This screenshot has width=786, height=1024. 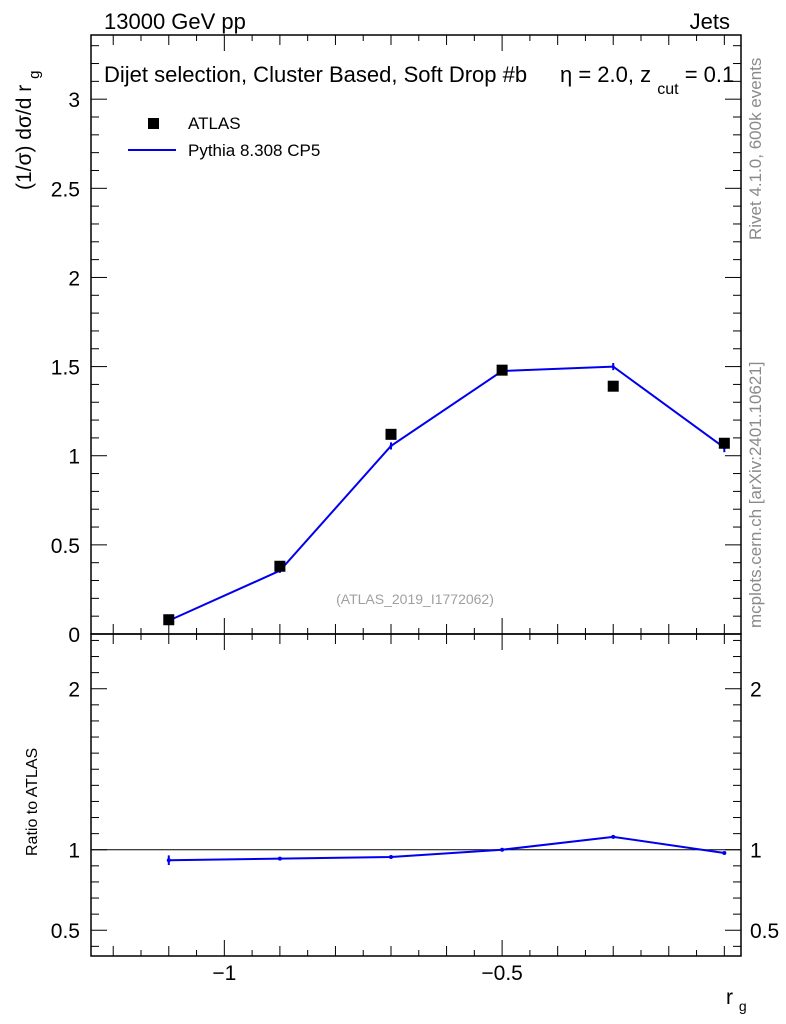 I want to click on main-y-tick-label: 3, so click(x=74, y=100).